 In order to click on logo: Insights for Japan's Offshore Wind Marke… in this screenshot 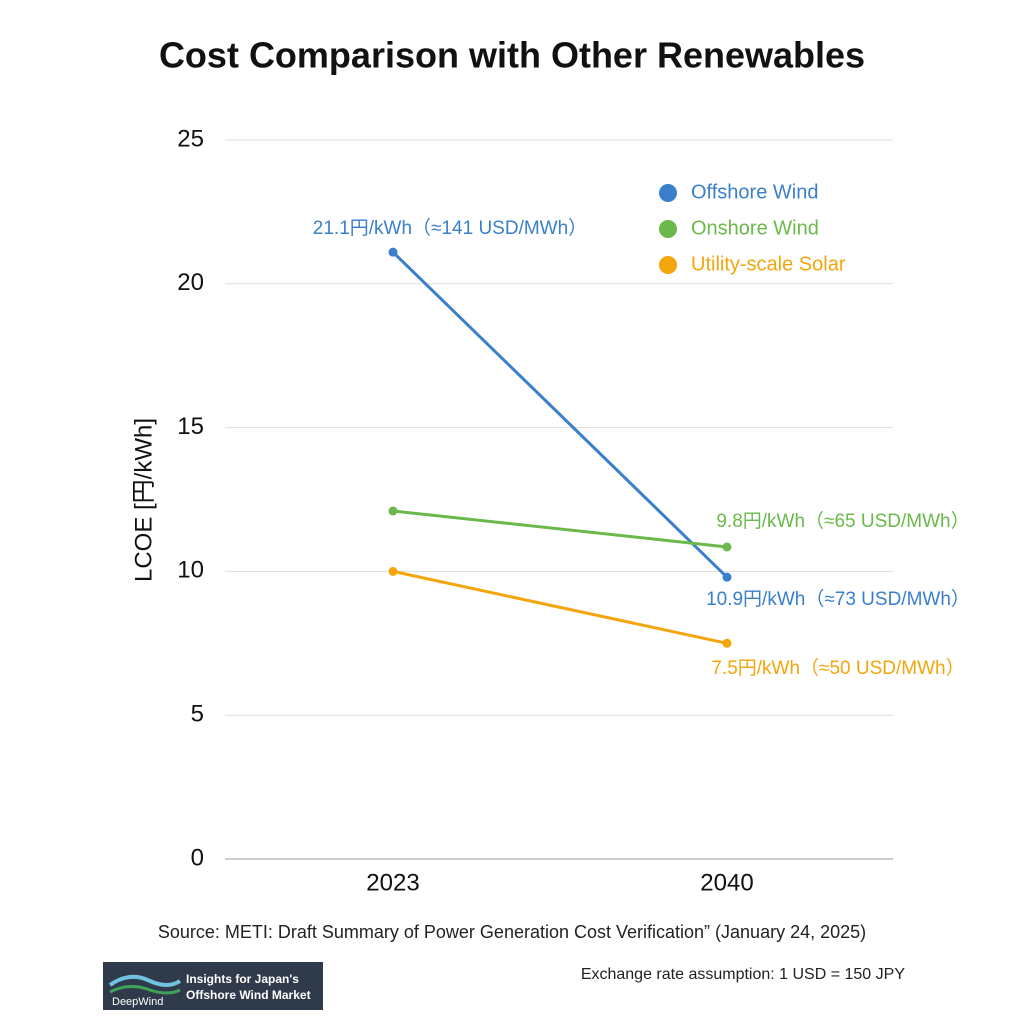, I will do `click(213, 986)`.